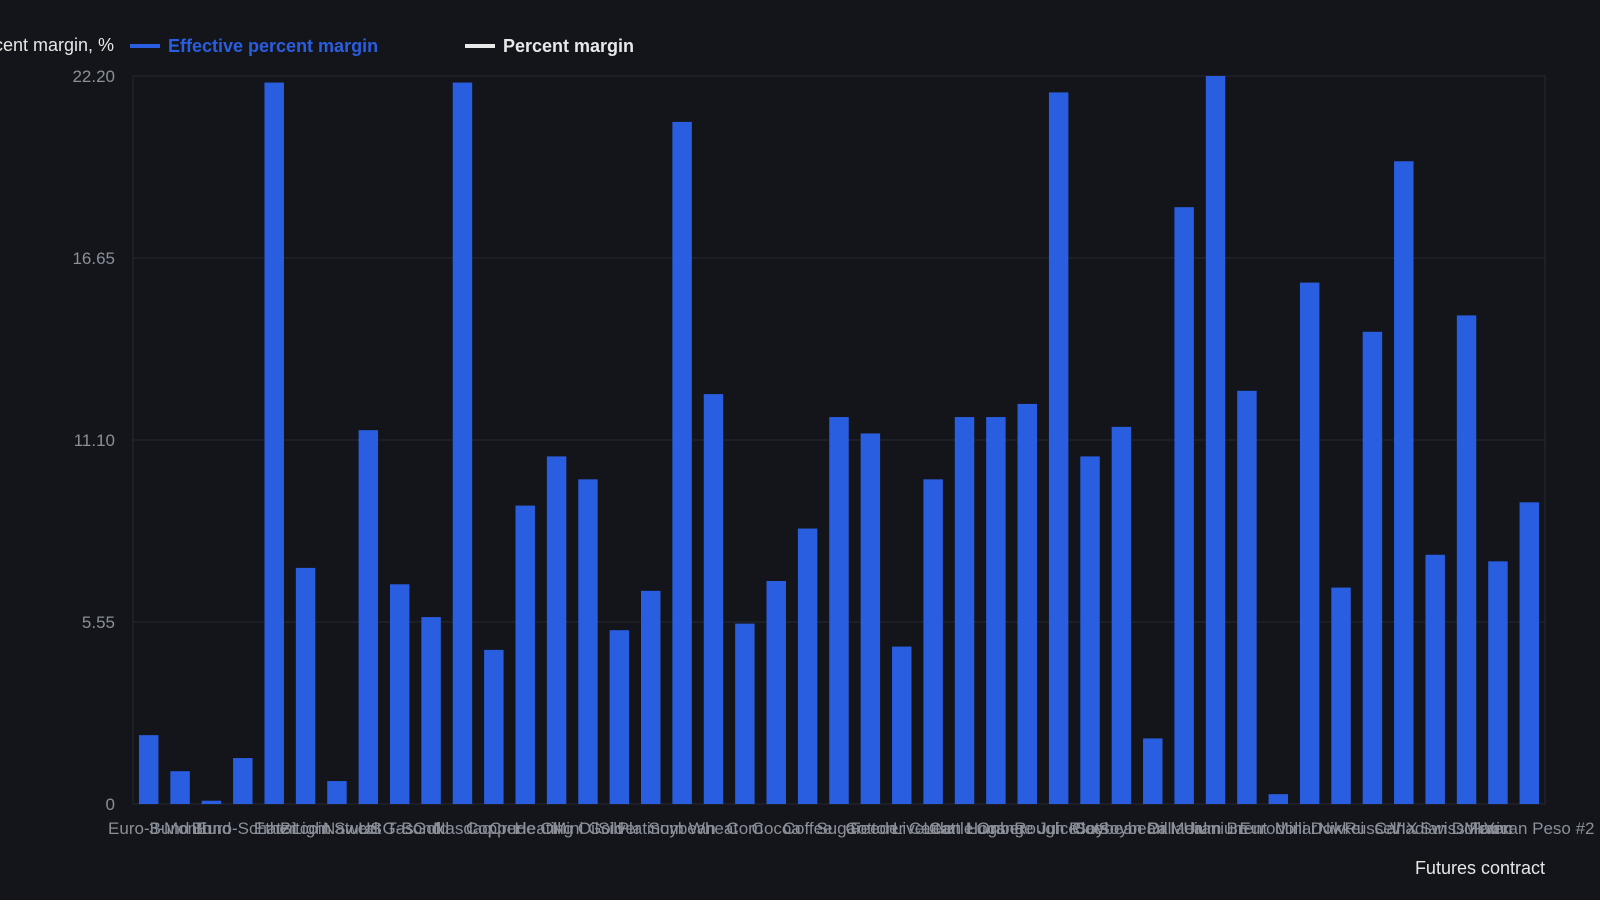 The width and height of the screenshot is (1600, 900). I want to click on x-tick-label: Soybean Oil, so click(1121, 828).